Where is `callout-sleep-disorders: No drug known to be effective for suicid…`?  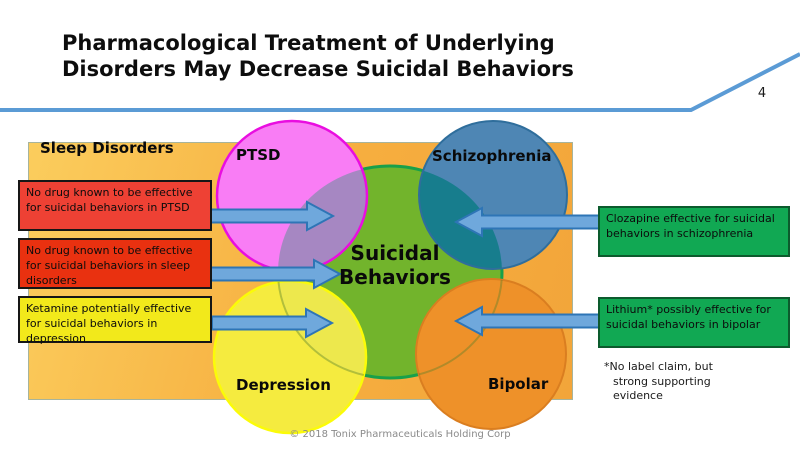
callout-sleep-disorders: No drug known to be effective for suicid… is located at coordinates (115, 263).